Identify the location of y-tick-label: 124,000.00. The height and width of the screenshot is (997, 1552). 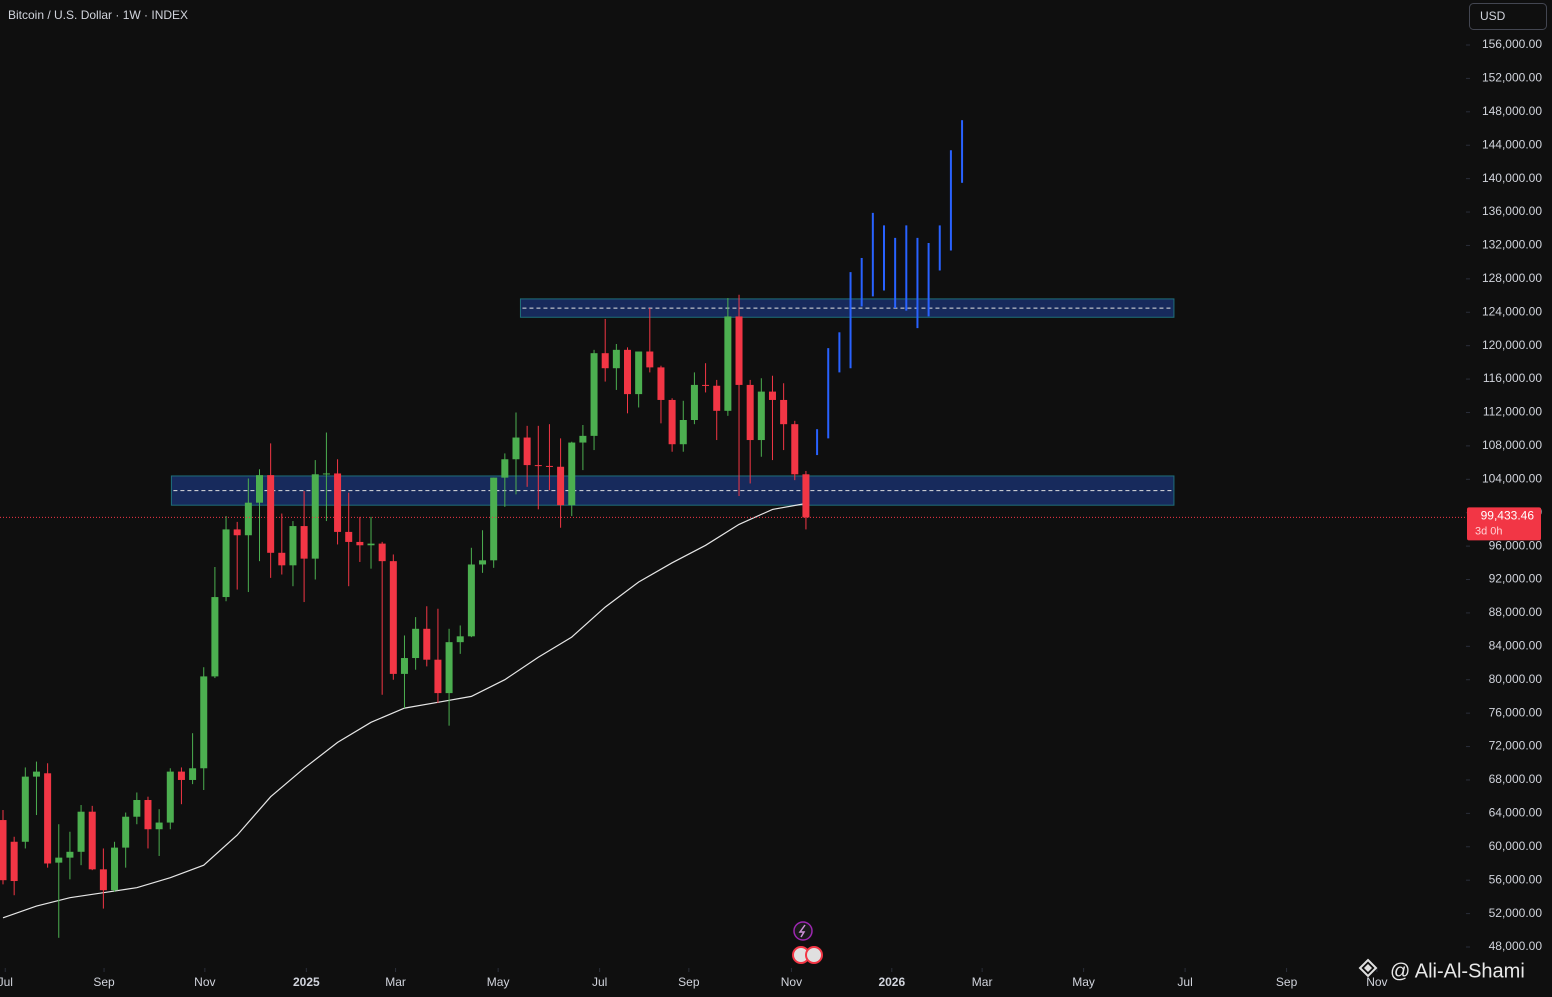
(1512, 311).